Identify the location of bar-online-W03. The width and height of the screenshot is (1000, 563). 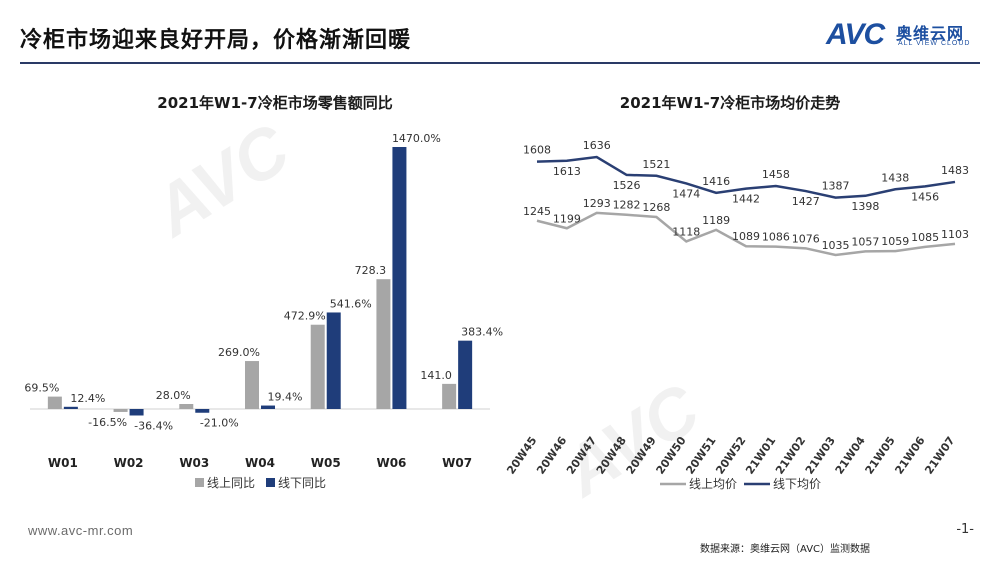
(186, 406).